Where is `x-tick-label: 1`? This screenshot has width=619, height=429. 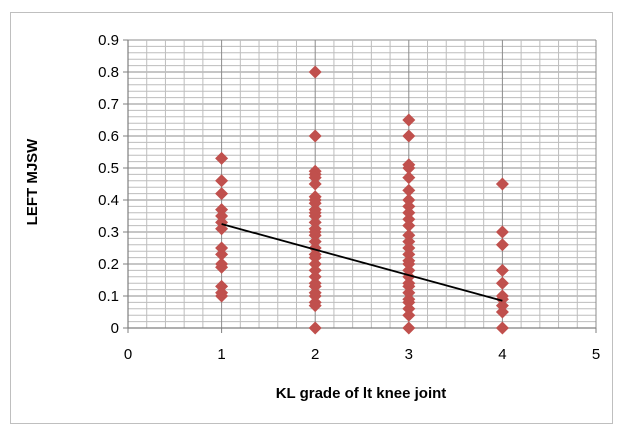
x-tick-label: 1 is located at coordinates (221, 354).